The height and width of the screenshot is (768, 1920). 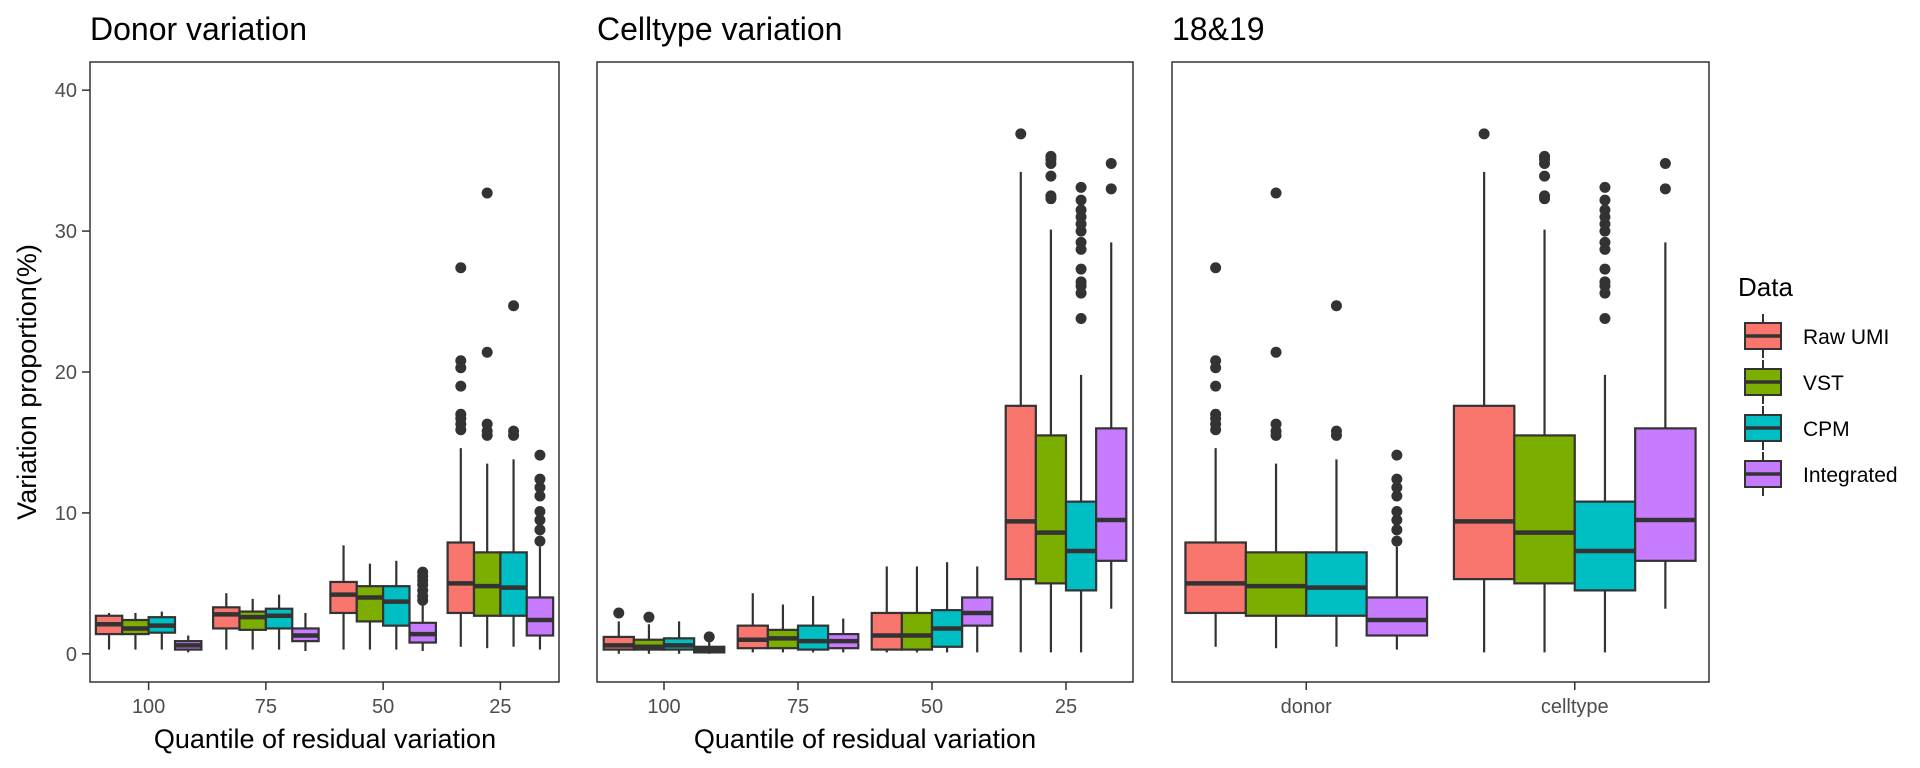 What do you see at coordinates (66, 514) in the screenshot?
I see `y-tick-label: 10` at bounding box center [66, 514].